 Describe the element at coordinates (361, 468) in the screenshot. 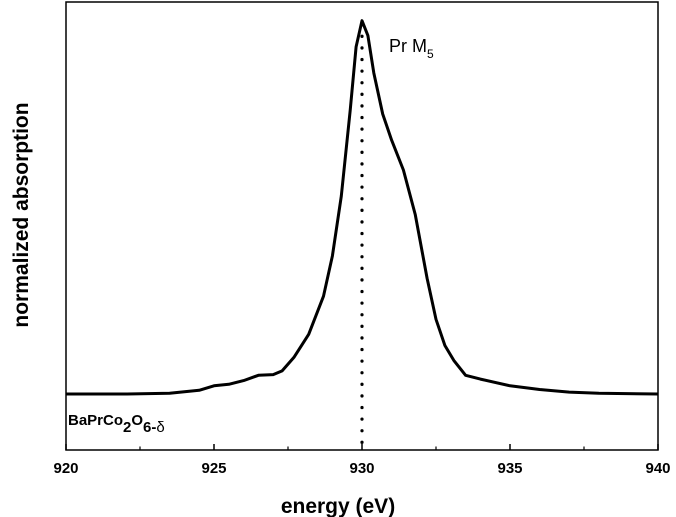

I see `x-tick-label-930: 930` at that location.